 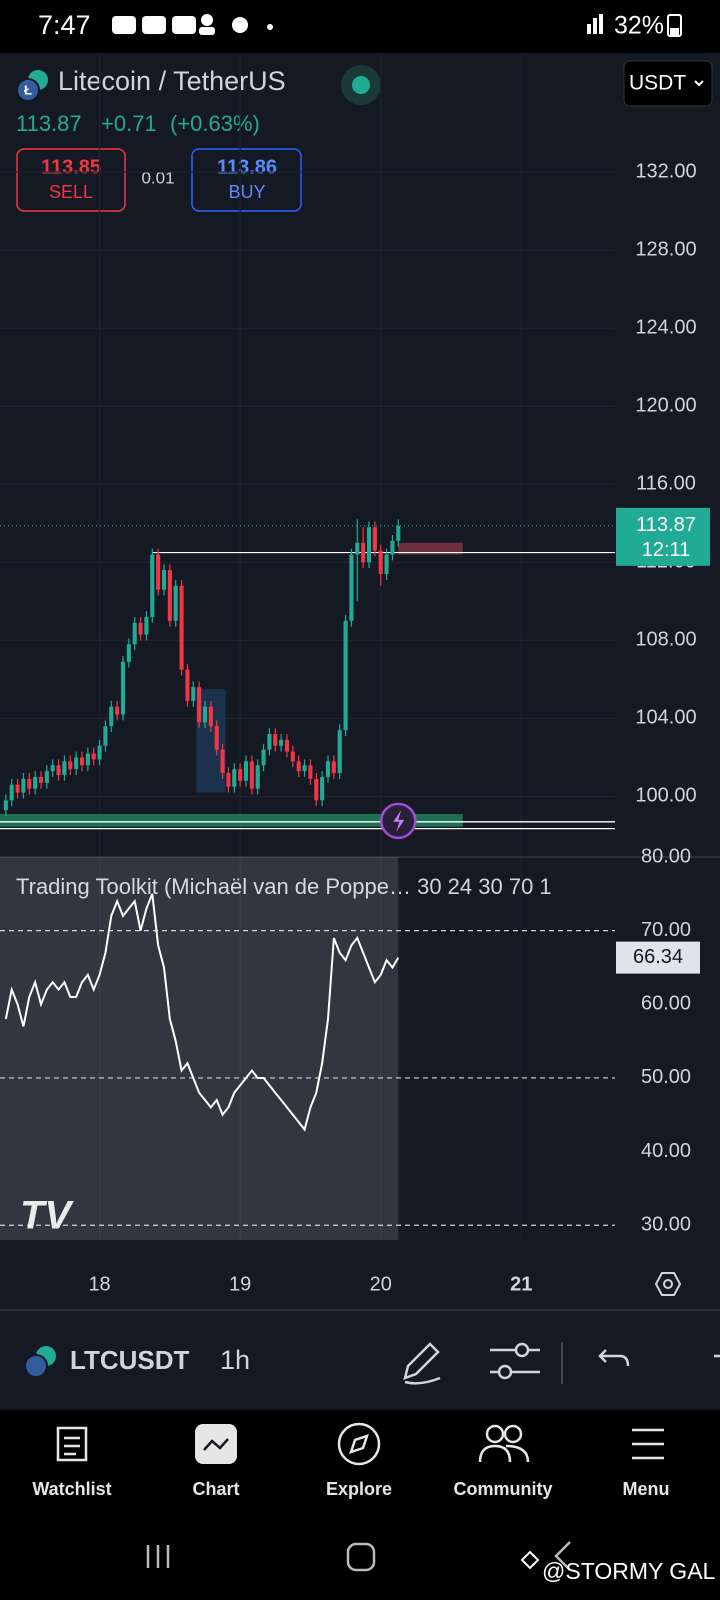 I want to click on y-tick-label: 100.00, so click(x=665, y=796).